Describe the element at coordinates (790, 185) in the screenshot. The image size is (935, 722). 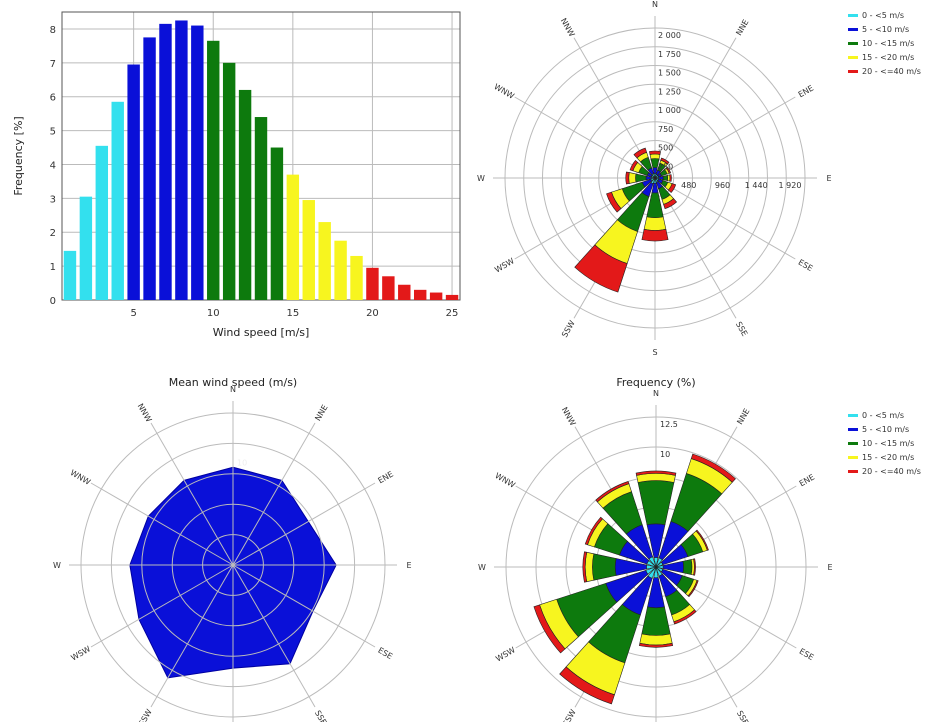
I see `axis-value-label: 1 920` at that location.